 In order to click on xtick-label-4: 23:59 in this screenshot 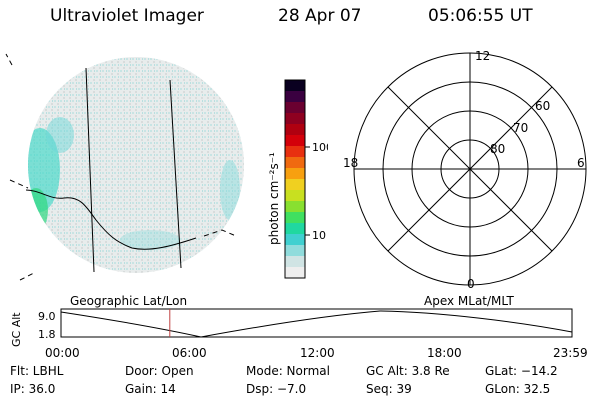, I will do `click(570, 353)`.